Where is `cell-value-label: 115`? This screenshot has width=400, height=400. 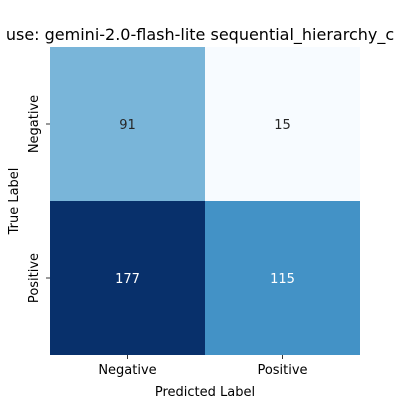
cell-value-label: 115 is located at coordinates (282, 279).